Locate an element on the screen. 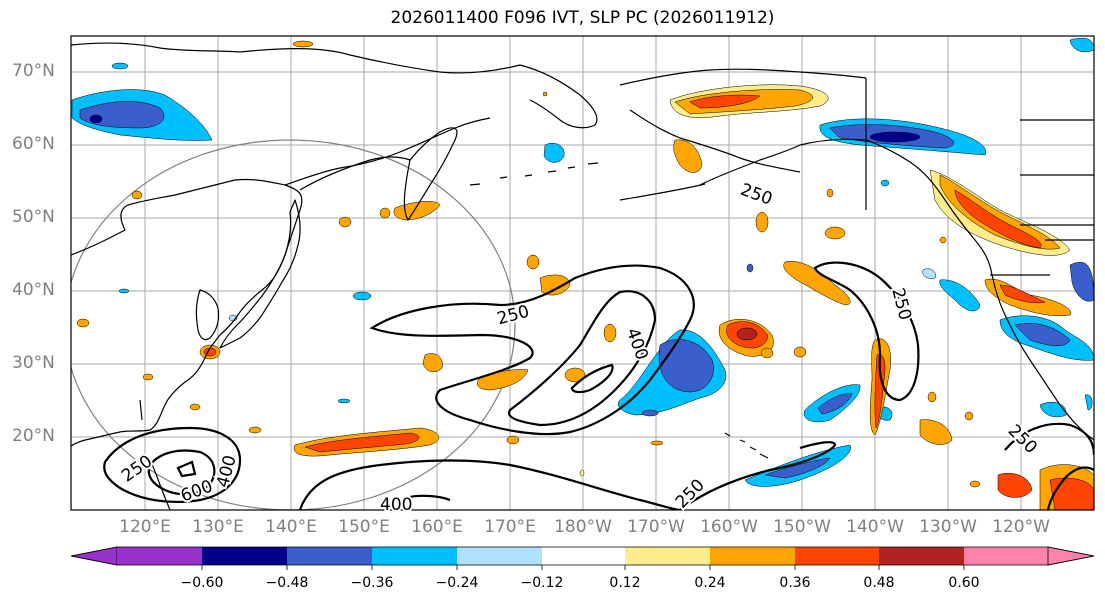 The height and width of the screenshot is (604, 1105). map-title: 2026011400 F096 IVT, SLP PC (2026011912) is located at coordinates (582, 18).